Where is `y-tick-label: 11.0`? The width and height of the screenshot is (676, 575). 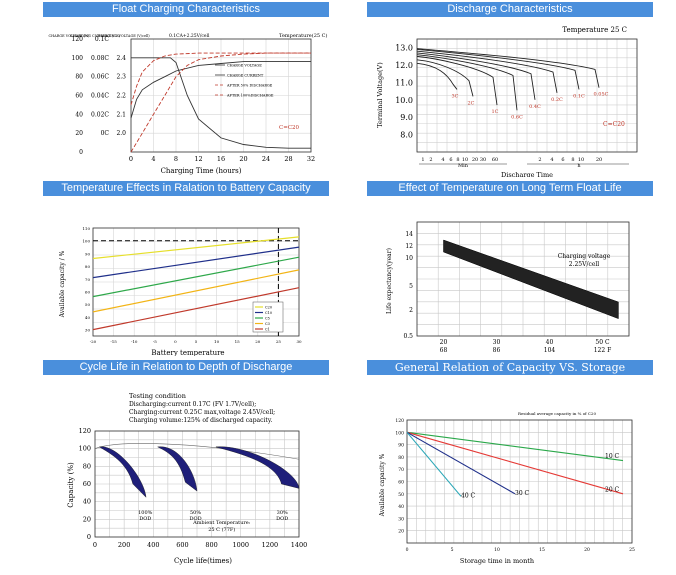 y-tick-label: 11.0 is located at coordinates (404, 82).